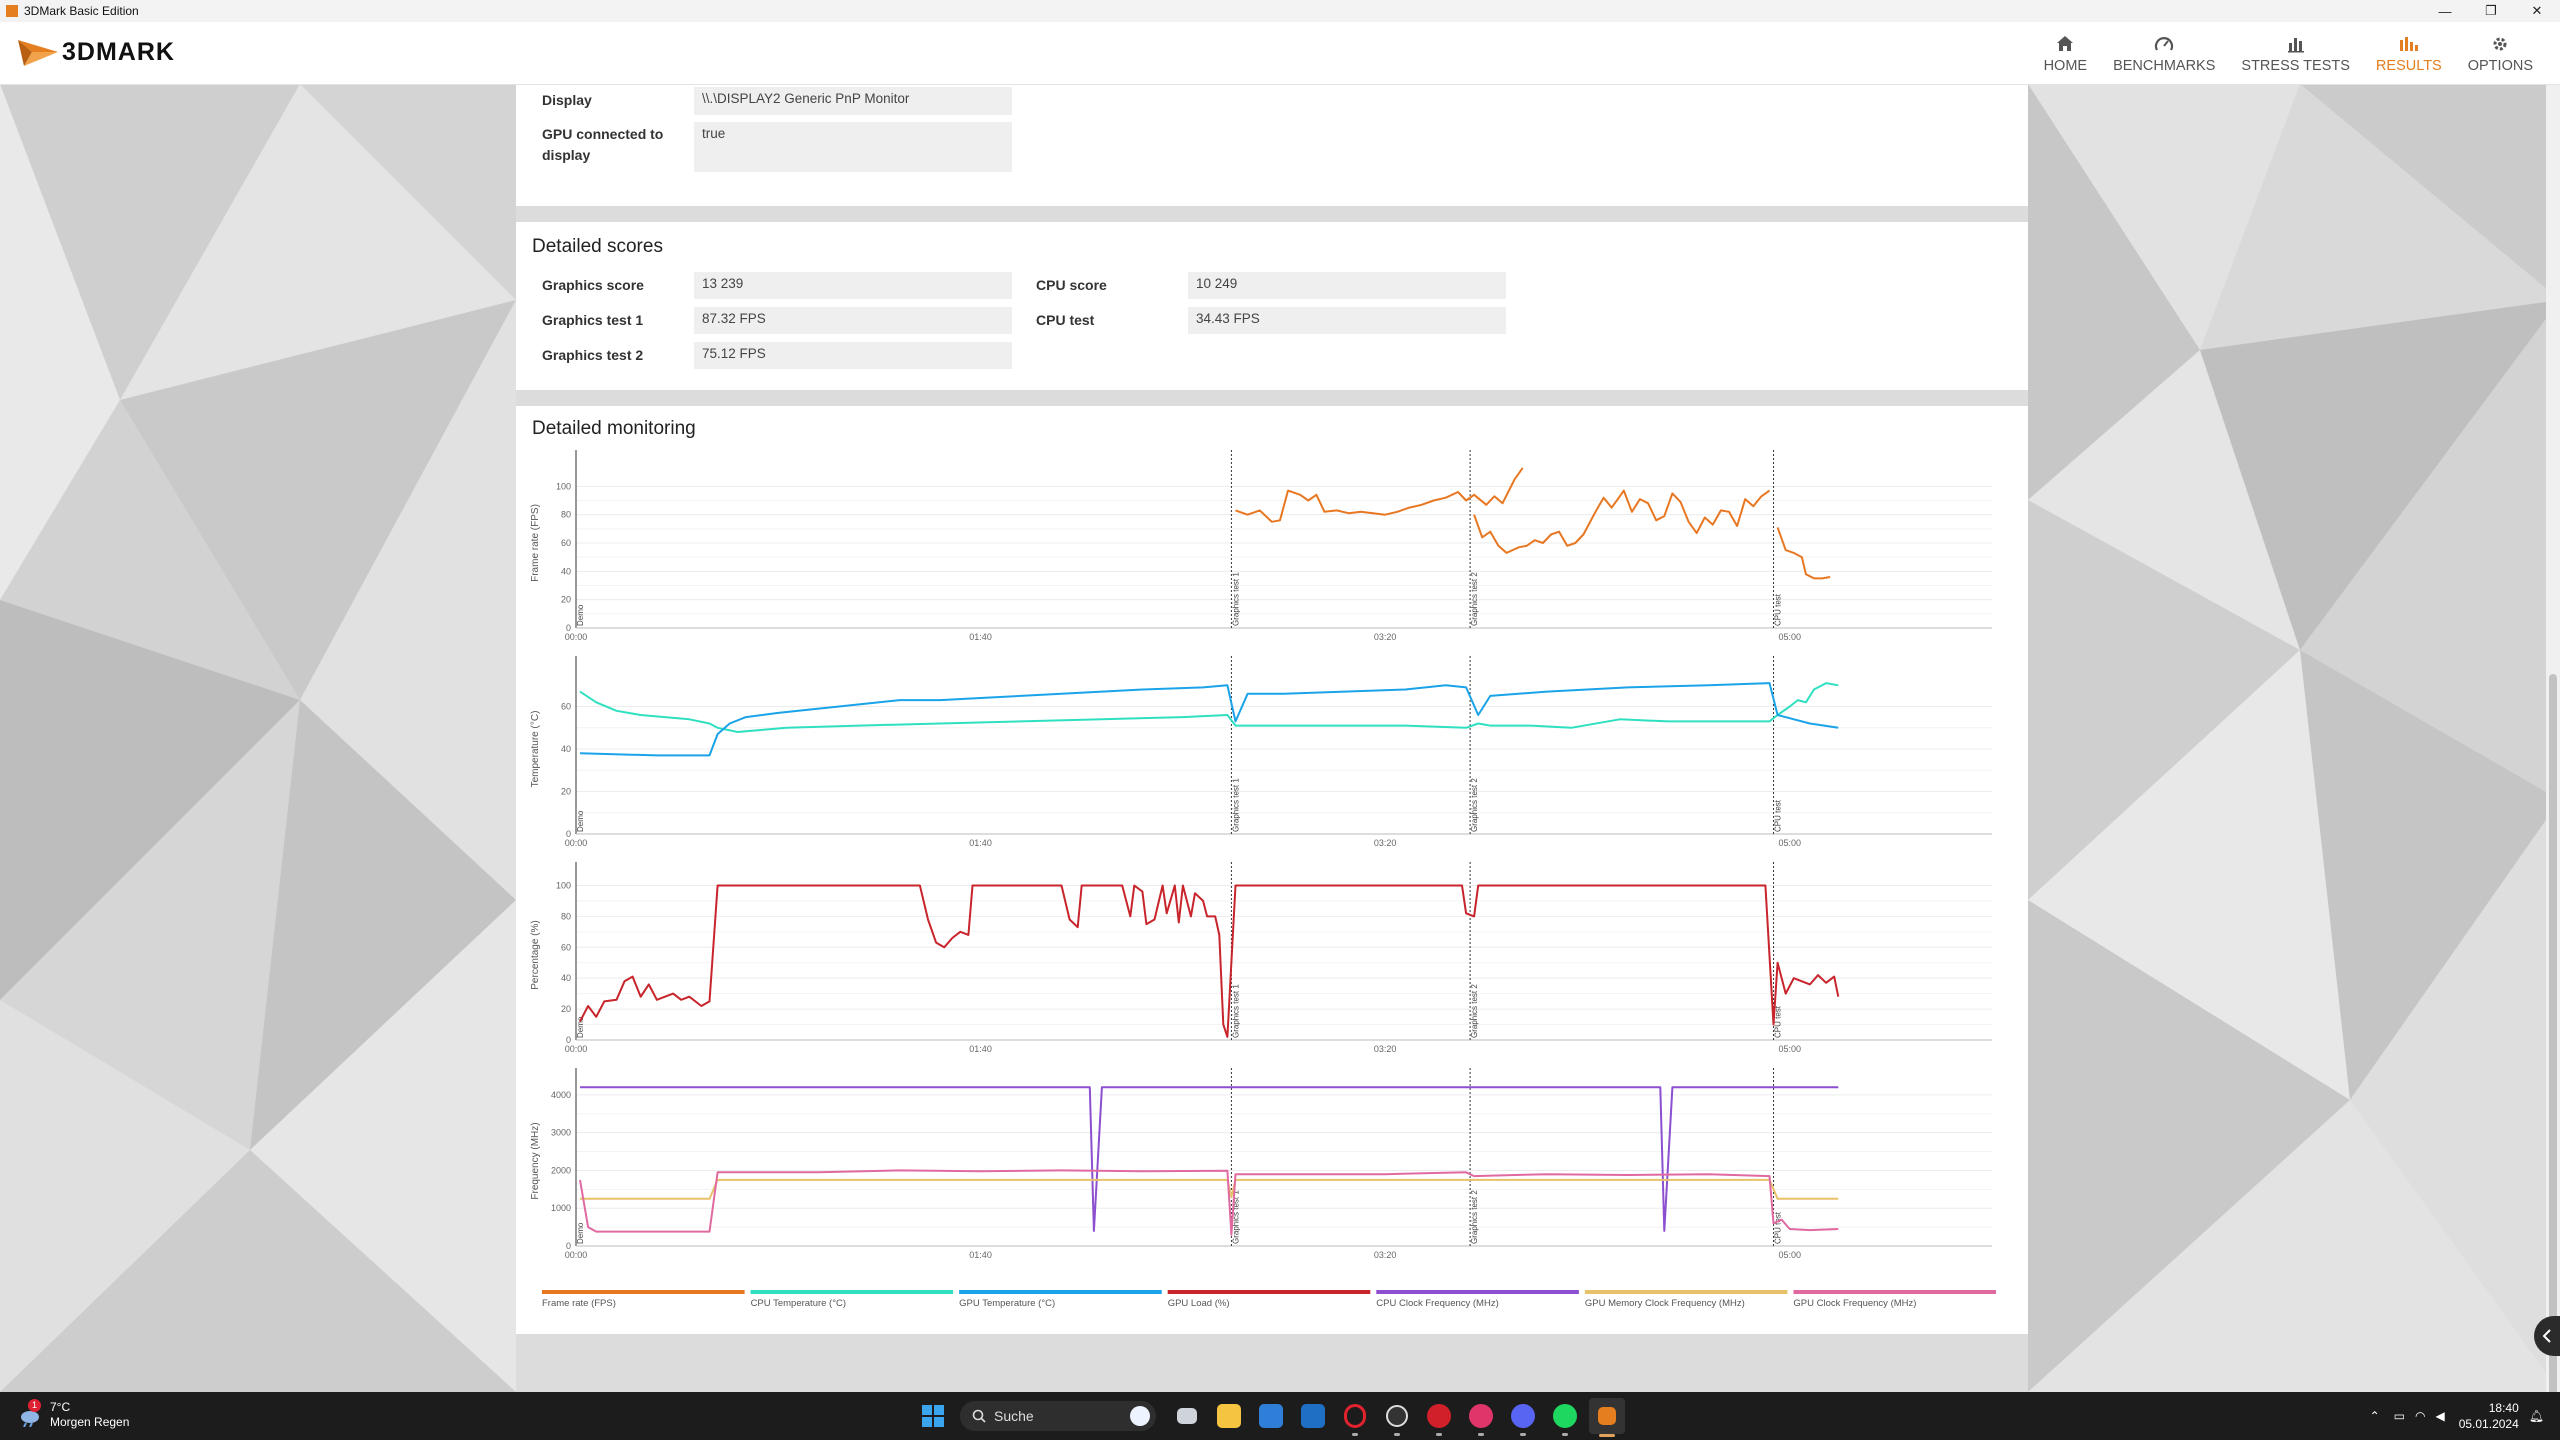 The image size is (2560, 1440). What do you see at coordinates (567, 100) in the screenshot?
I see `display-label: Display` at bounding box center [567, 100].